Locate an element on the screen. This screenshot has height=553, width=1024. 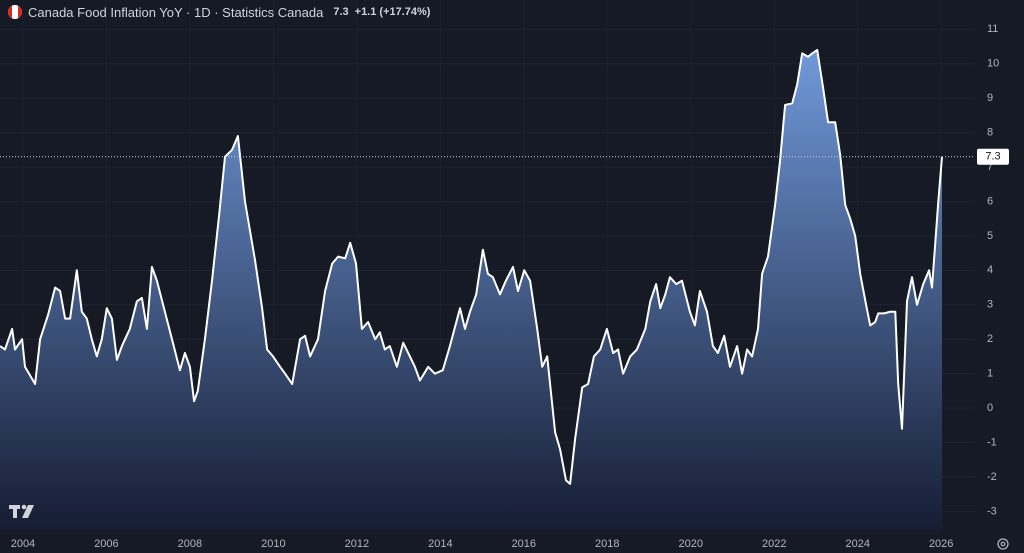
y-tick-label: 11 is located at coordinates (992, 29).